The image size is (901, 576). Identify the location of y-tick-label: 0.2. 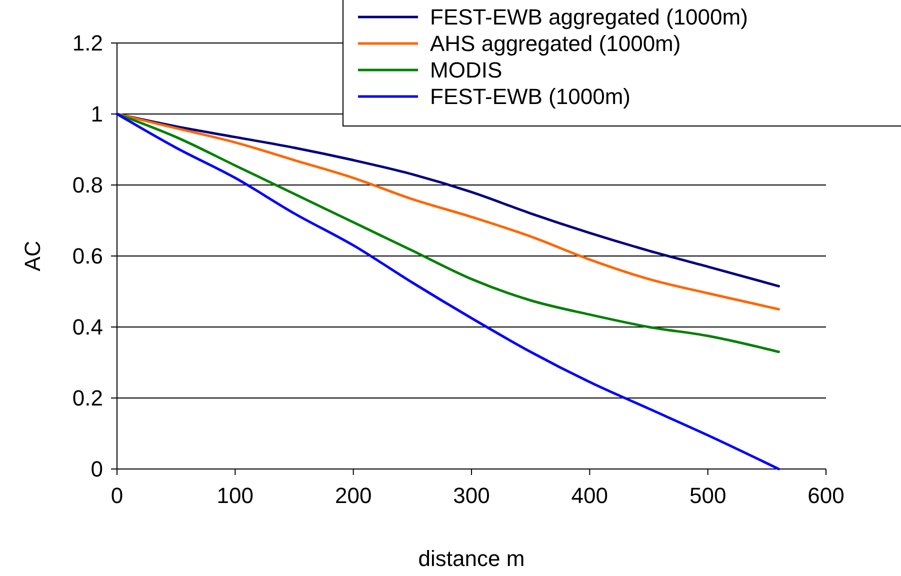
(87, 398).